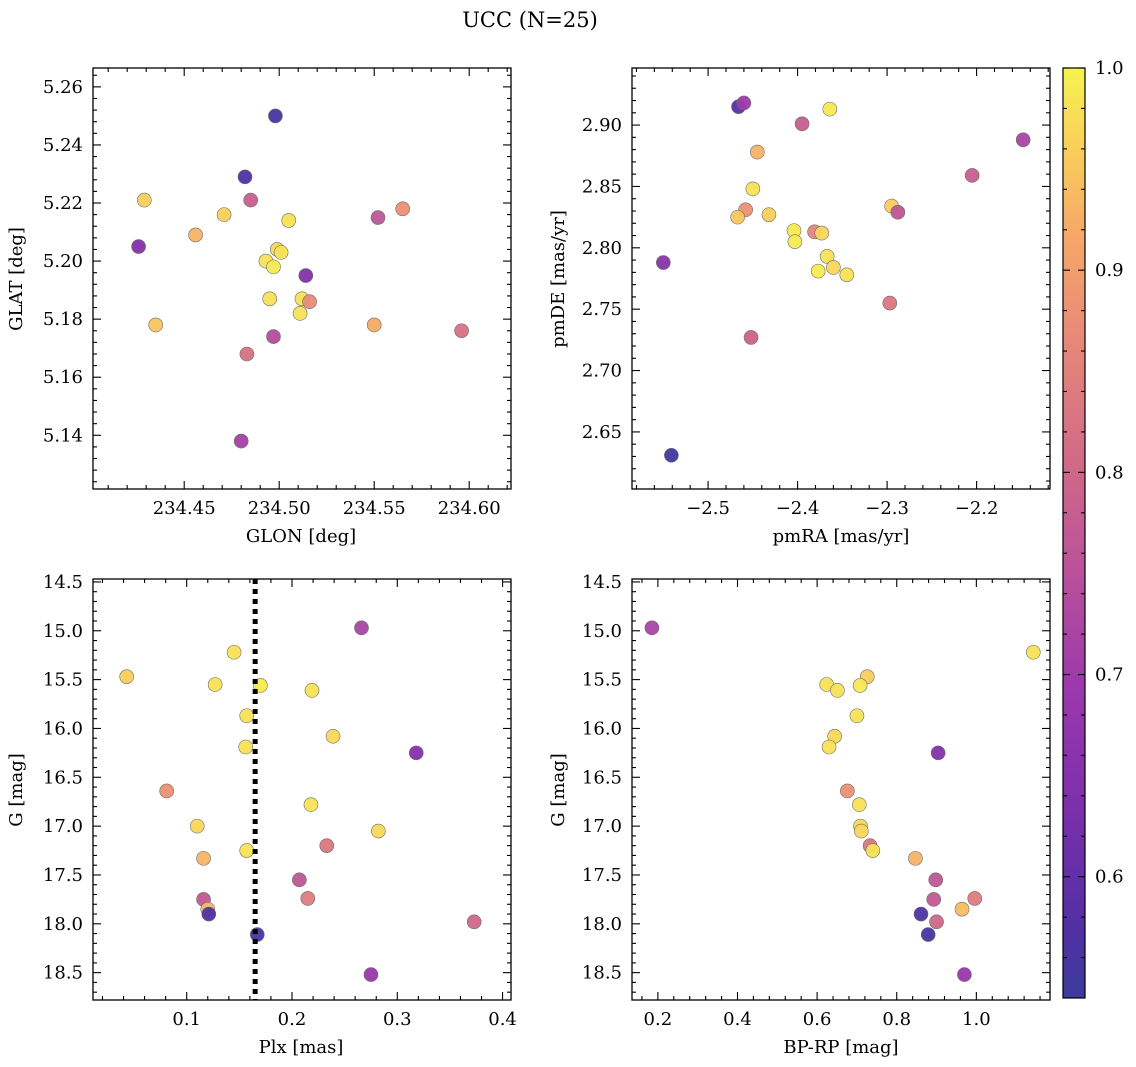 The height and width of the screenshot is (1067, 1136). I want to click on x-tick-label: 234.50, so click(279, 508).